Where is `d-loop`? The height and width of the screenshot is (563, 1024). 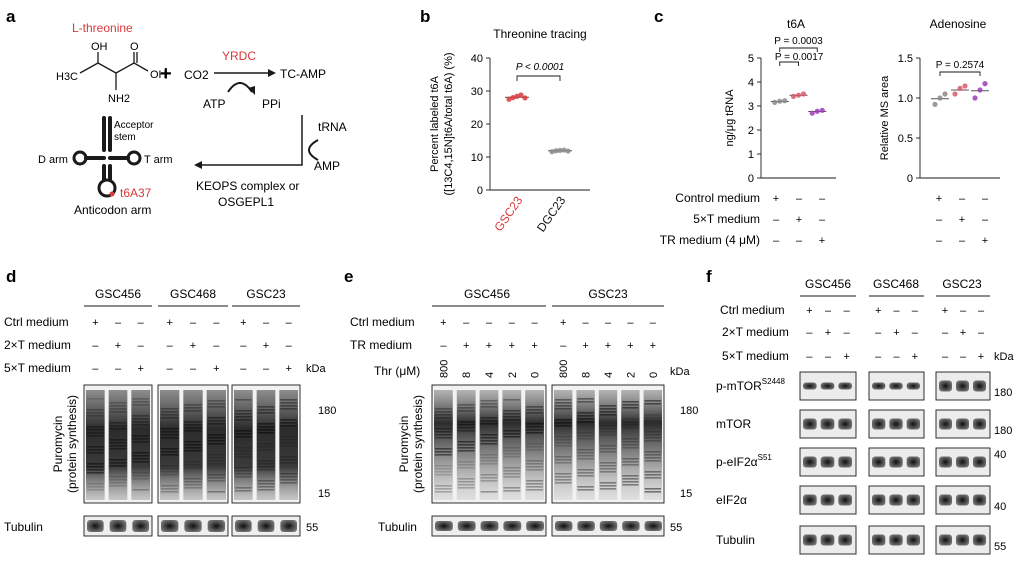 d-loop is located at coordinates (80, 158).